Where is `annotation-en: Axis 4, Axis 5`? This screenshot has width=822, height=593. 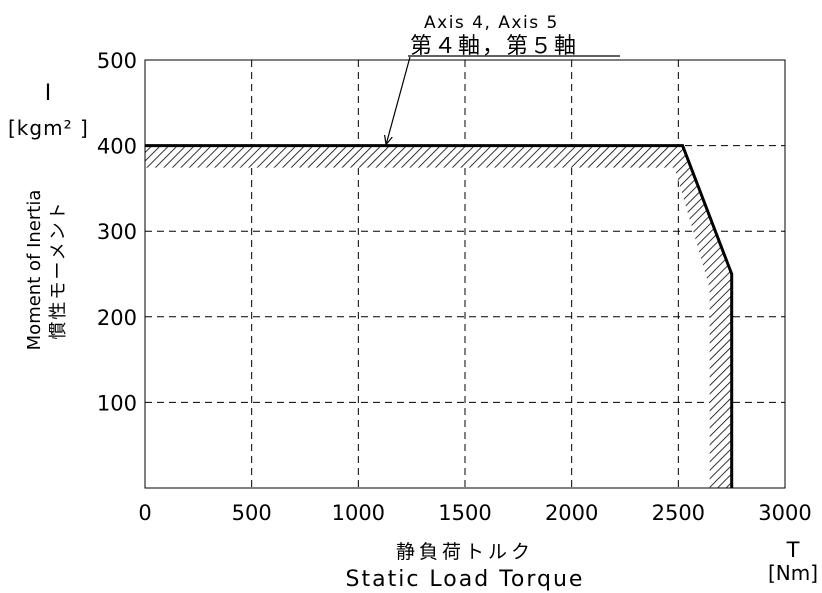
annotation-en: Axis 4, Axis 5 is located at coordinates (491, 23).